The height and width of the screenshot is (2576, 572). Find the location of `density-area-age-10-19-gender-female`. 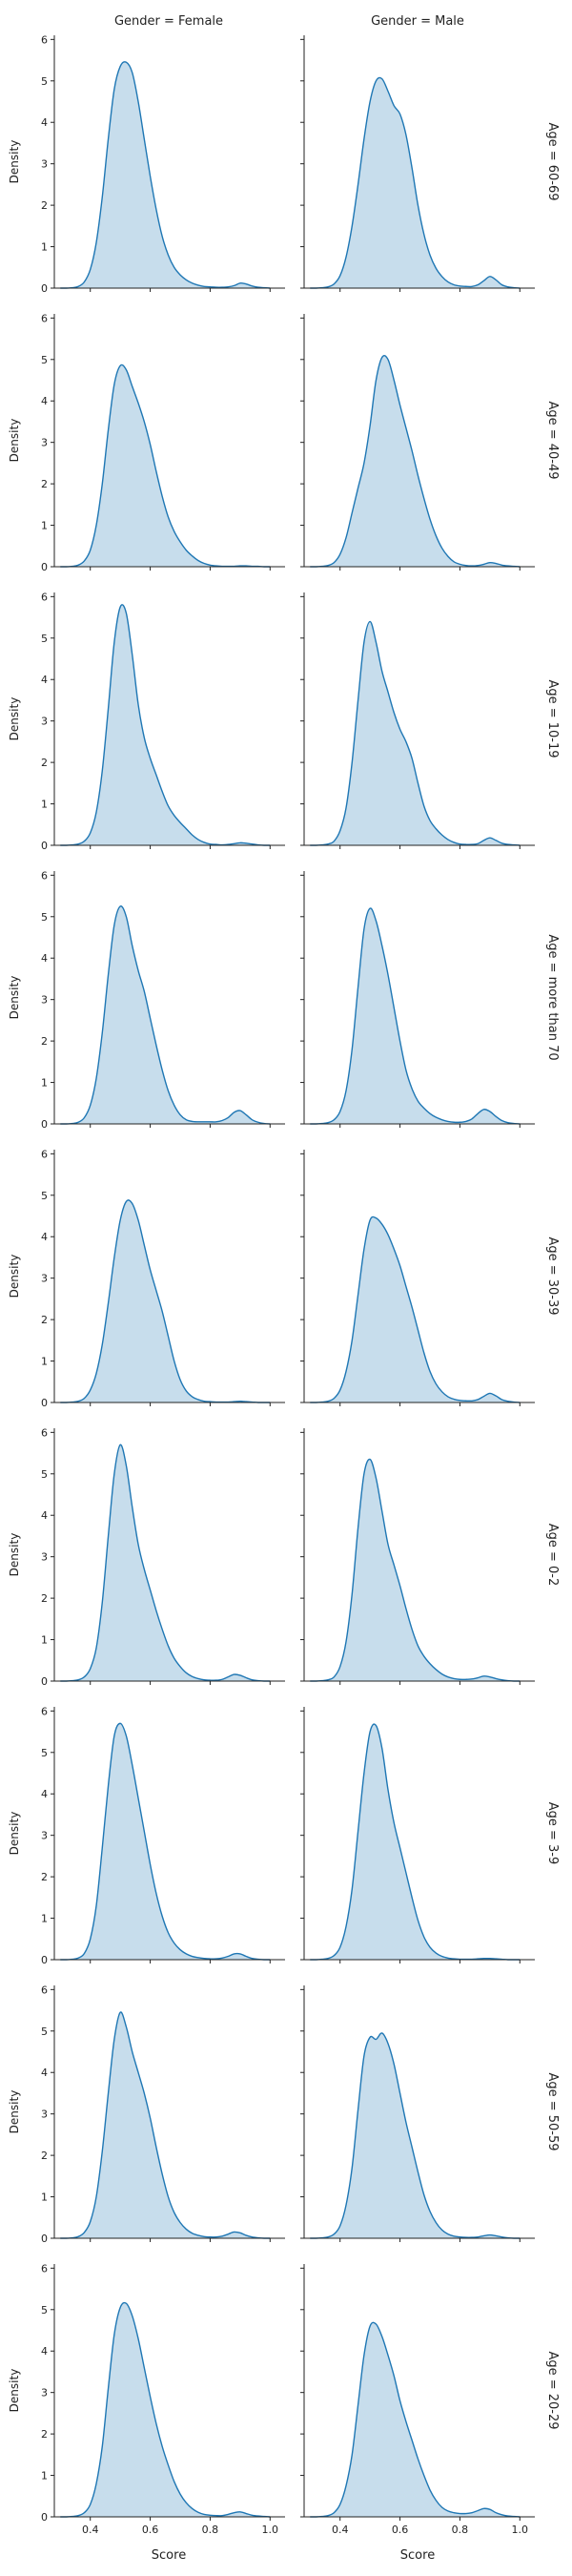

density-area-age-10-19-gender-female is located at coordinates (166, 724).